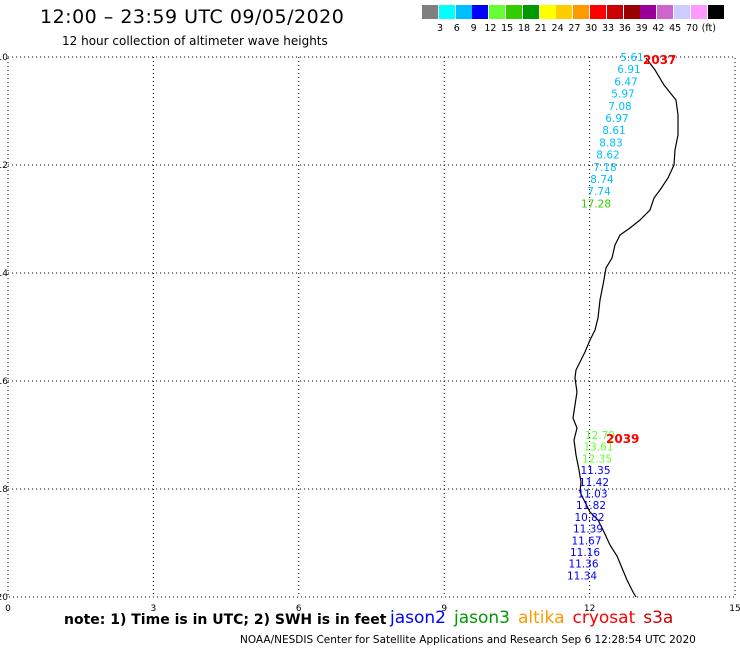  What do you see at coordinates (541, 618) in the screenshot?
I see `satellite-altika: altika` at bounding box center [541, 618].